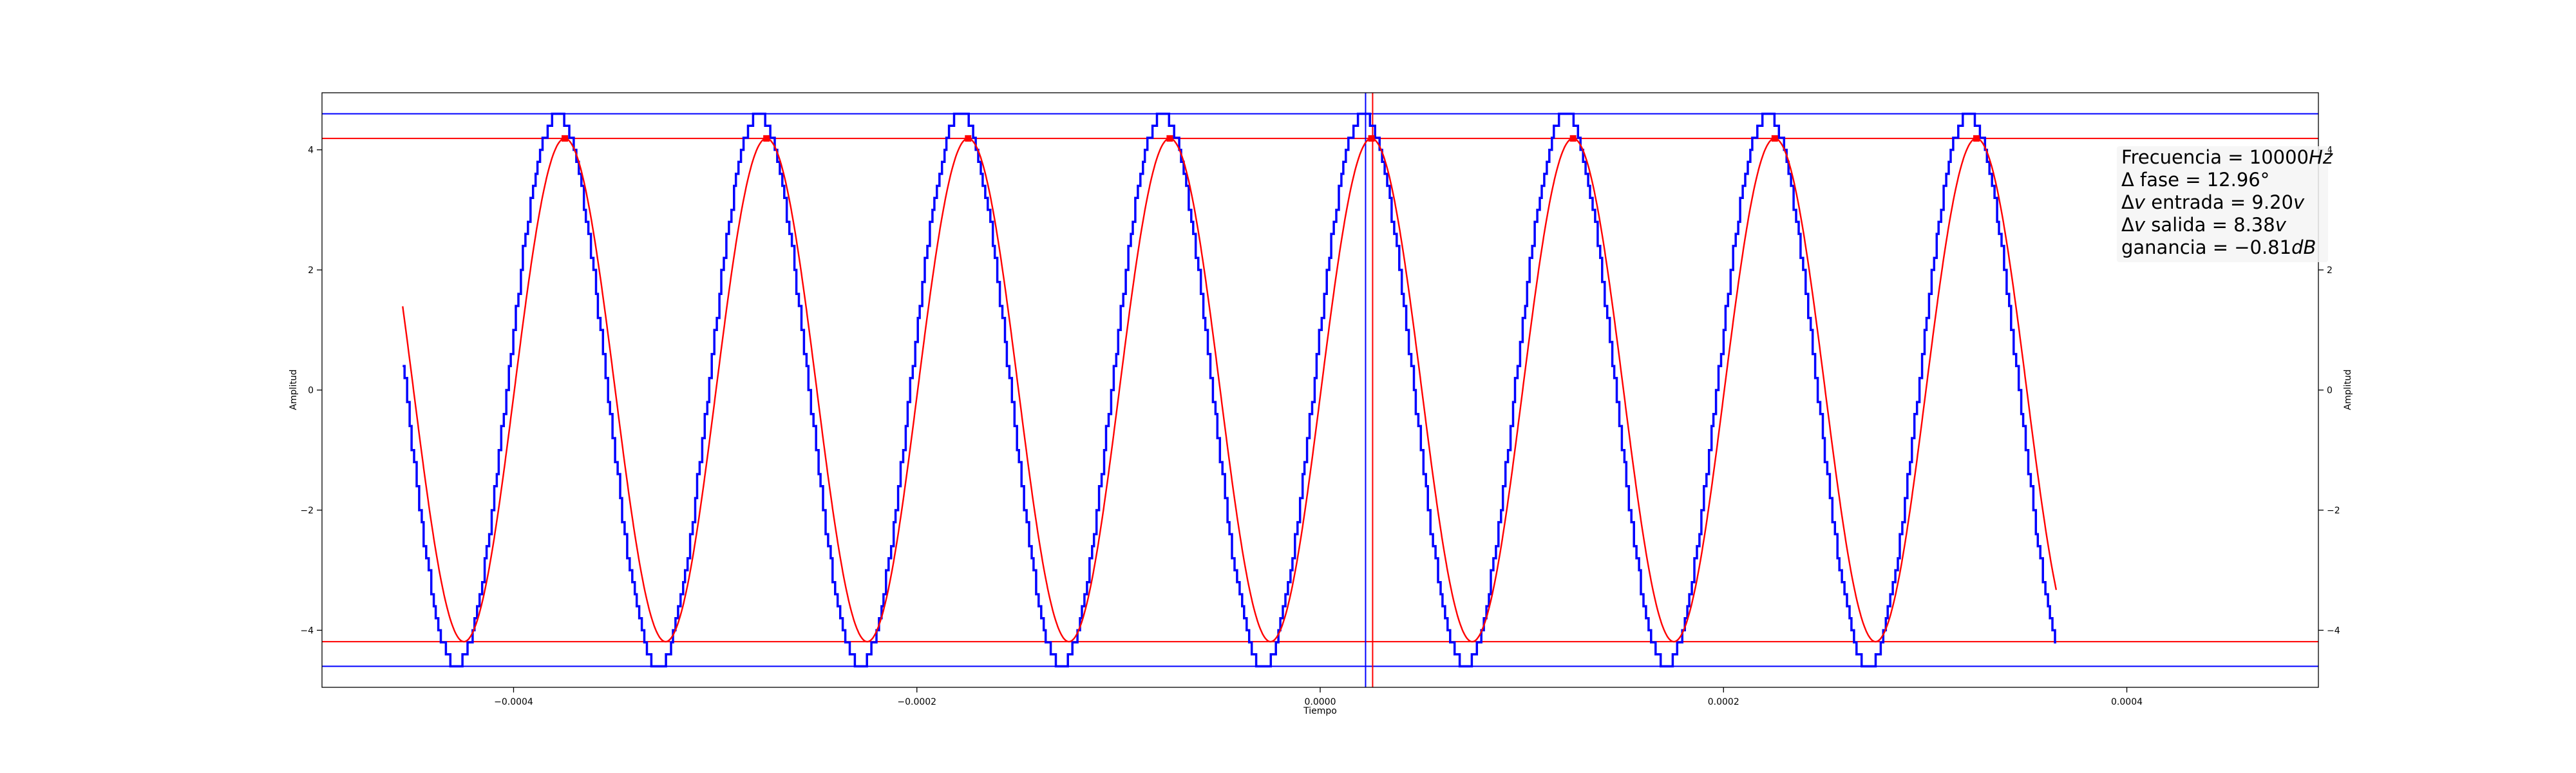  I want to click on annotation-box, so click(2222, 204).